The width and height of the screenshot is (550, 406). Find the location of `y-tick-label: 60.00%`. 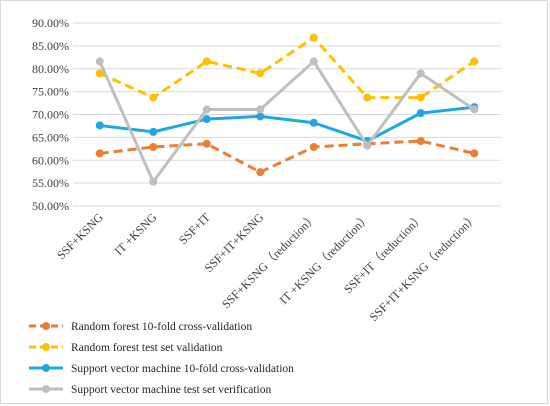

y-tick-label: 60.00% is located at coordinates (50, 160).